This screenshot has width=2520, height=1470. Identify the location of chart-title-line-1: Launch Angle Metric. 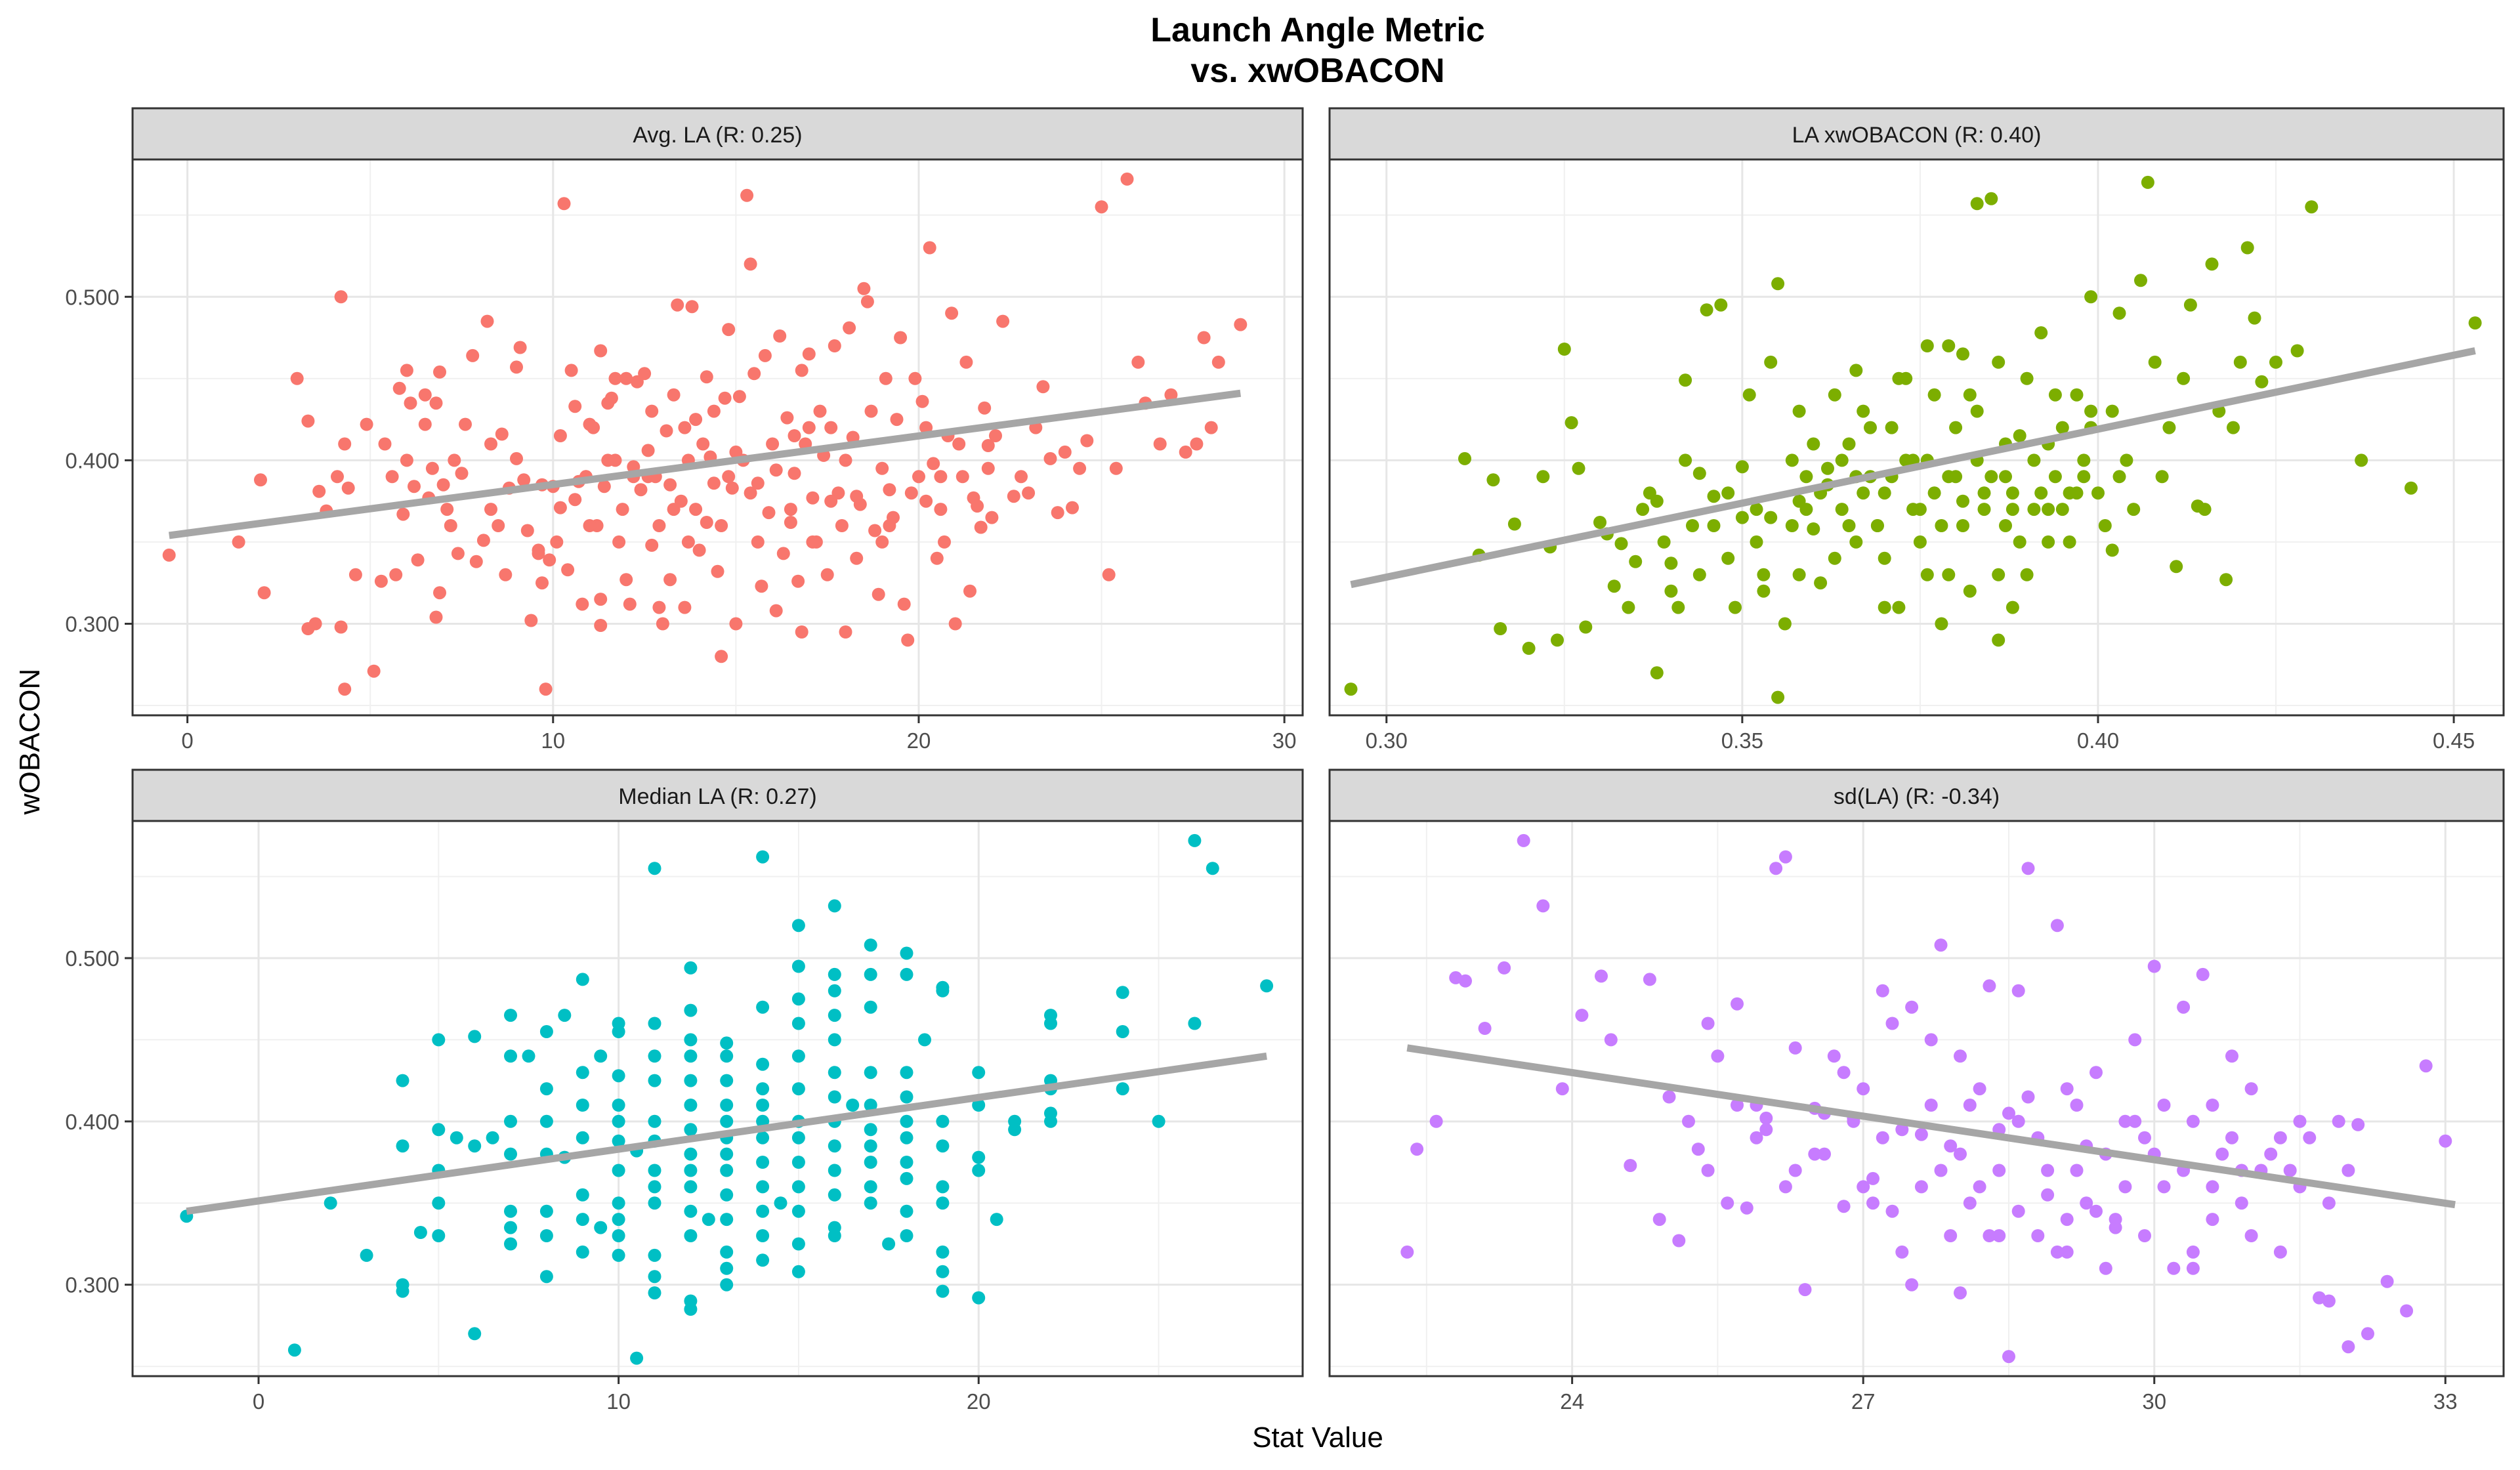
(1317, 30).